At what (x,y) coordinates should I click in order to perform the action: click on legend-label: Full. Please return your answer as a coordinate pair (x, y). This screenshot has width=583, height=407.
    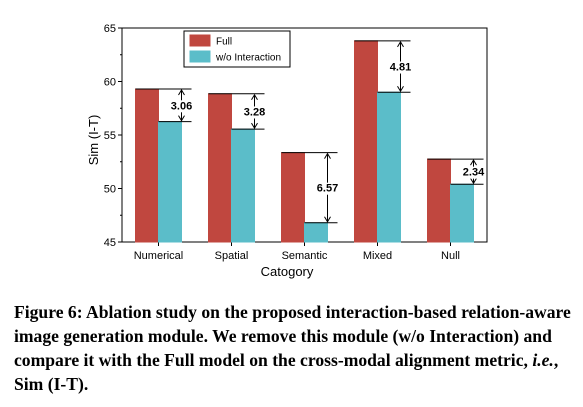
    Looking at the image, I should click on (224, 42).